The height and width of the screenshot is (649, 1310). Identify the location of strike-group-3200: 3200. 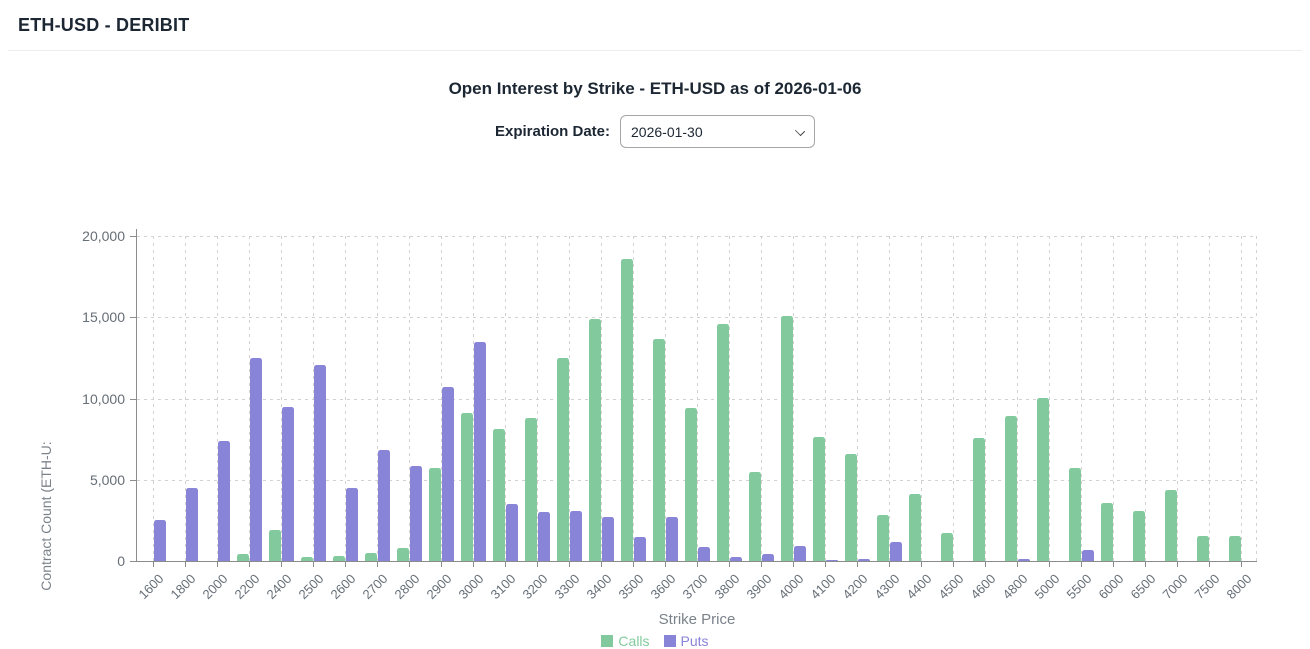
(536, 419).